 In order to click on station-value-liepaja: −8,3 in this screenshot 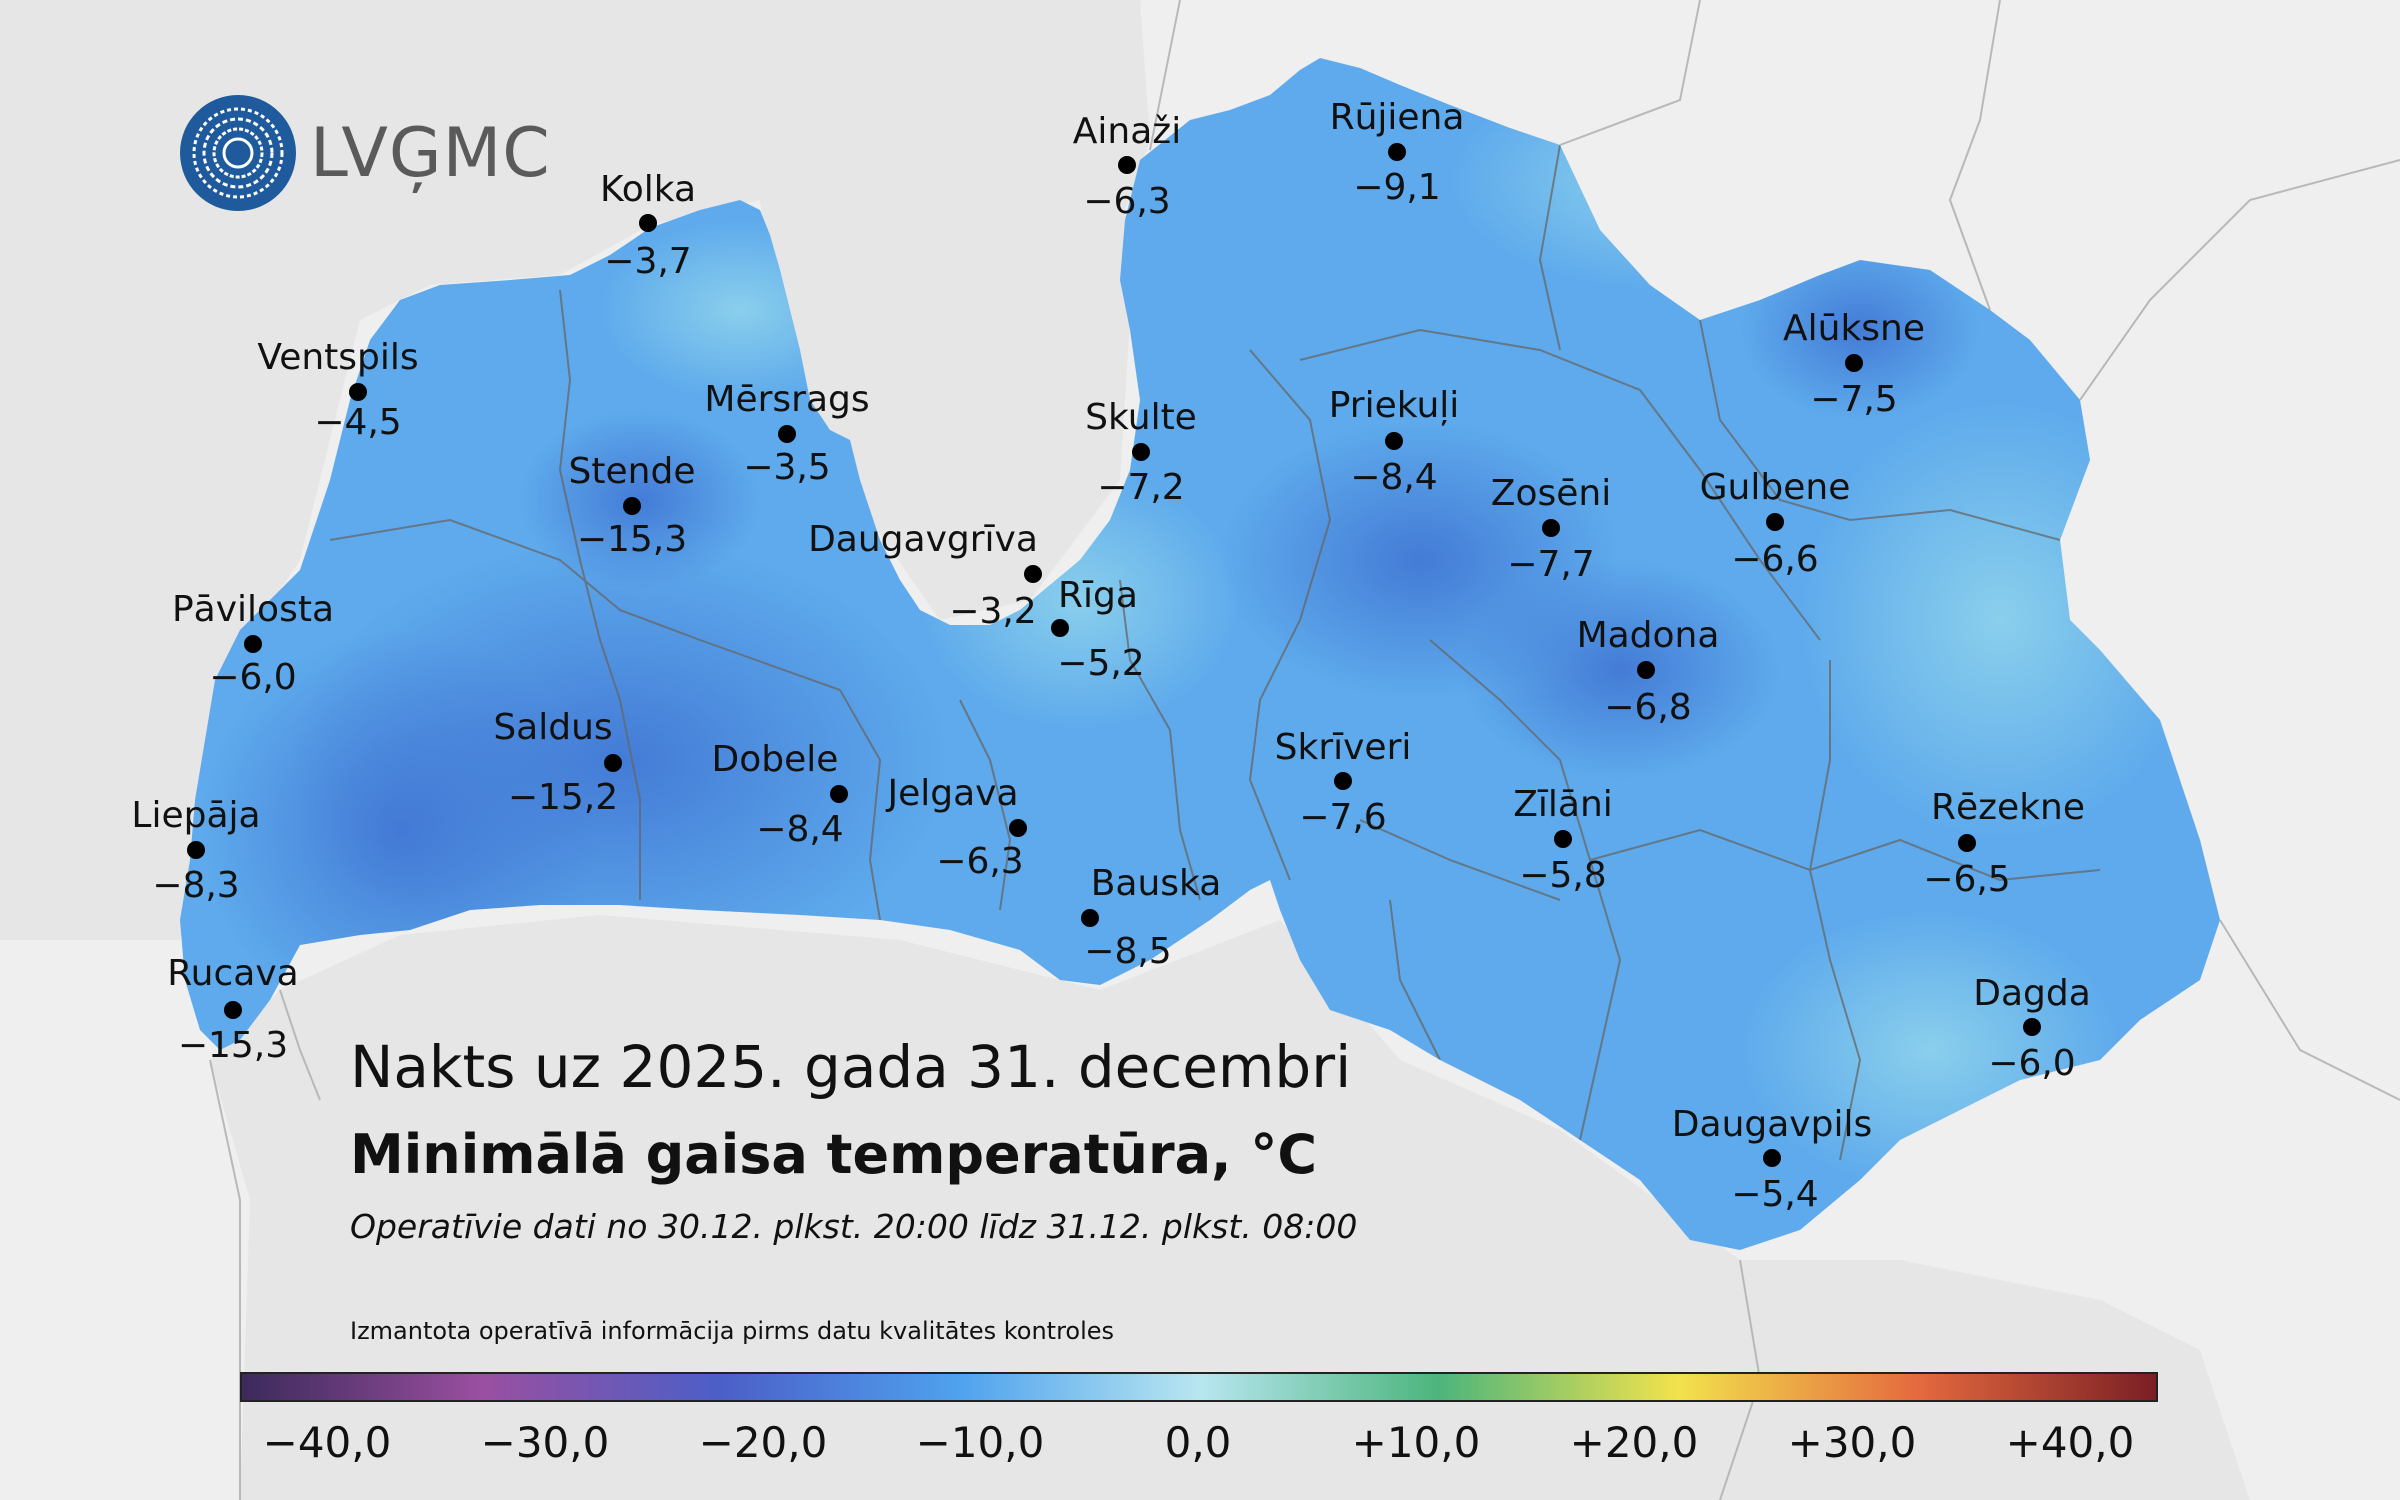, I will do `click(196, 885)`.